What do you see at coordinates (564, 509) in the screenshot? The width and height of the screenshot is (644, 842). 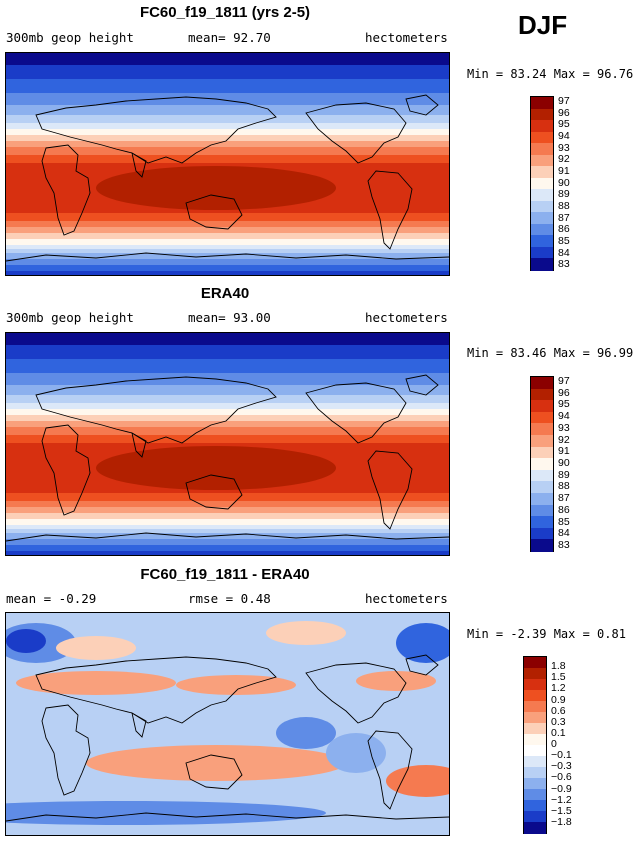 I see `colorbar-tick-label: 86` at bounding box center [564, 509].